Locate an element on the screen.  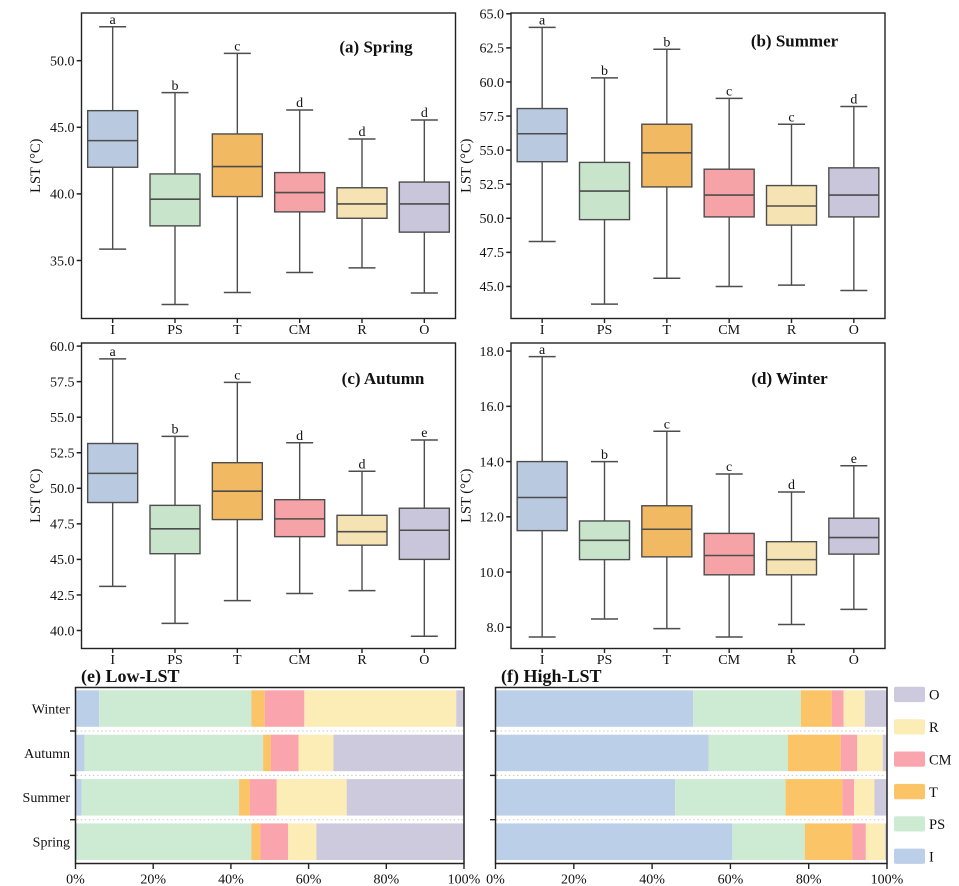
svg-text: 14.0 is located at coordinates (492, 462).